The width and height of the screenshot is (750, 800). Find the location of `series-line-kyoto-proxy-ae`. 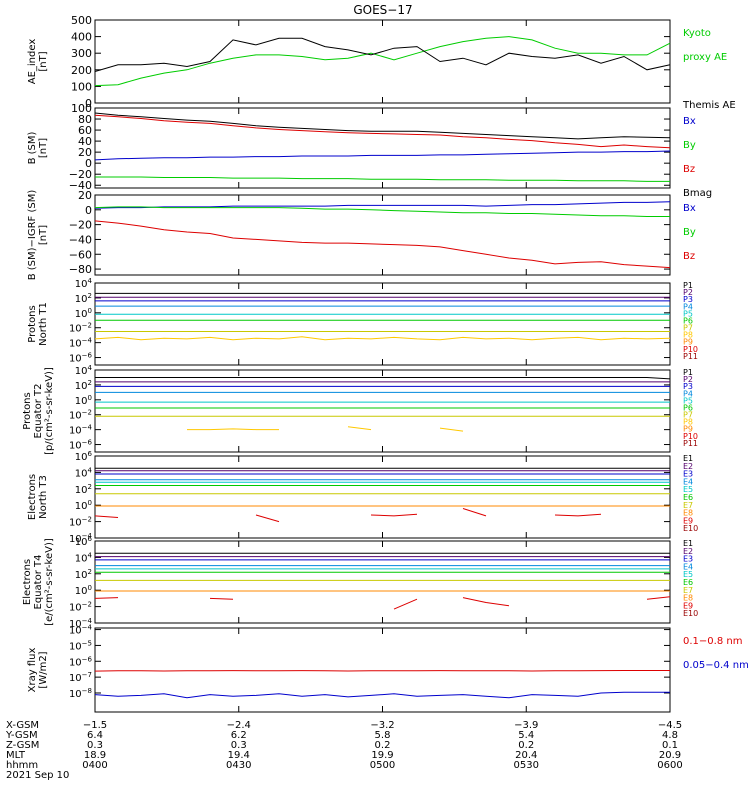

series-line-kyoto-proxy-ae is located at coordinates (382, 61).